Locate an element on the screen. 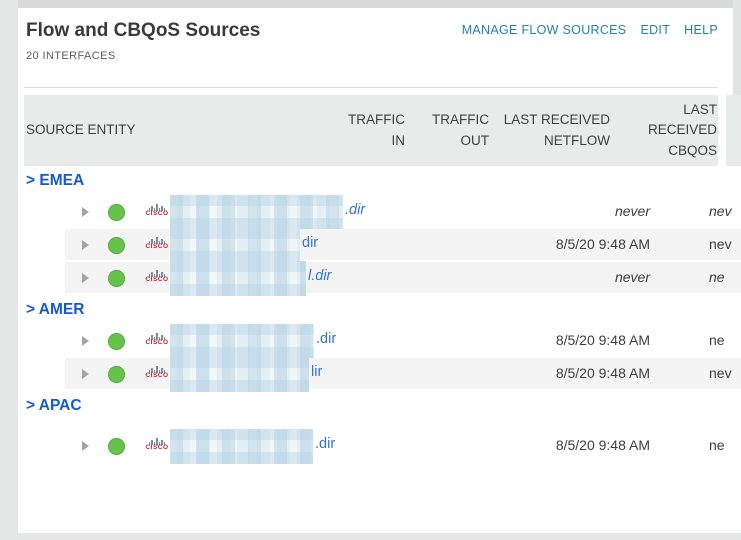 Image resolution: width=741 pixels, height=540 pixels. group-link: > EMEA is located at coordinates (55, 180).